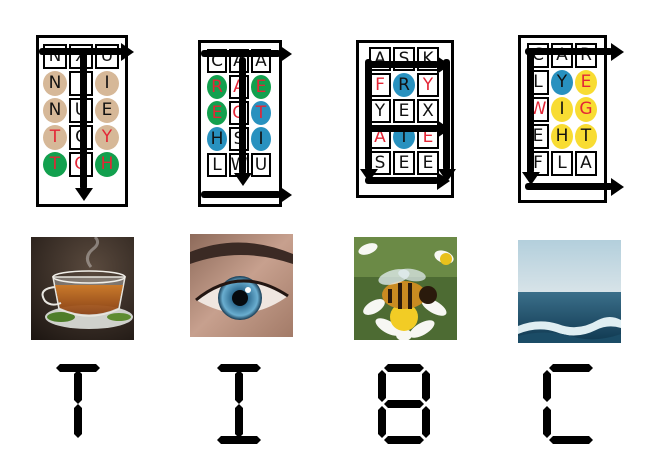 The width and height of the screenshot is (657, 460). What do you see at coordinates (586, 109) in the screenshot?
I see `grid-cell: G` at bounding box center [586, 109].